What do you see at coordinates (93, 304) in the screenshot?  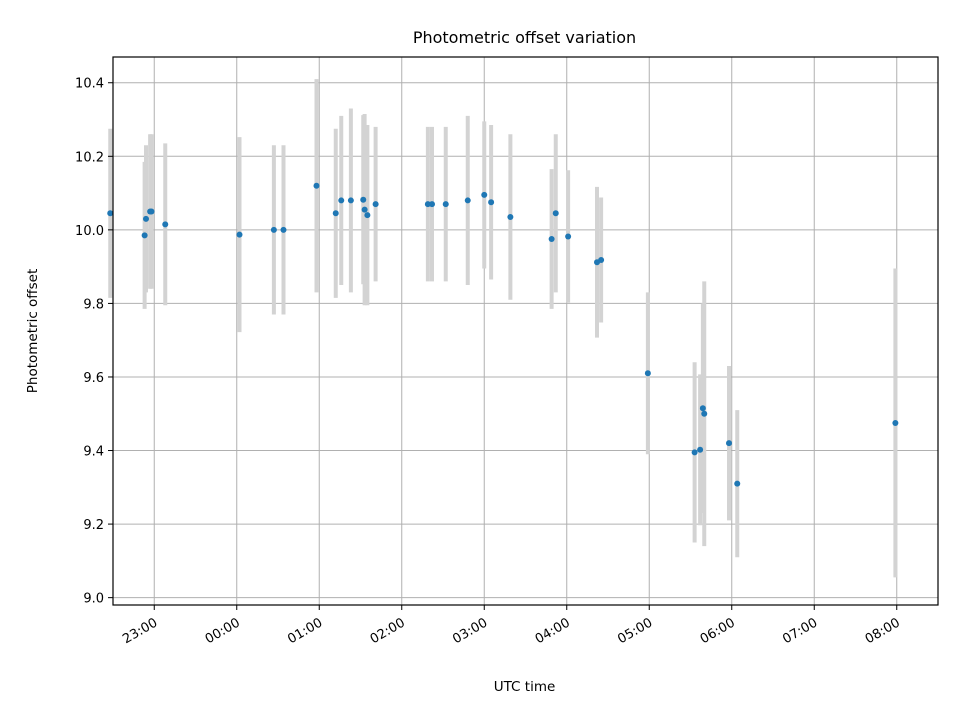 I see `y-tick-label: 9.8` at bounding box center [93, 304].